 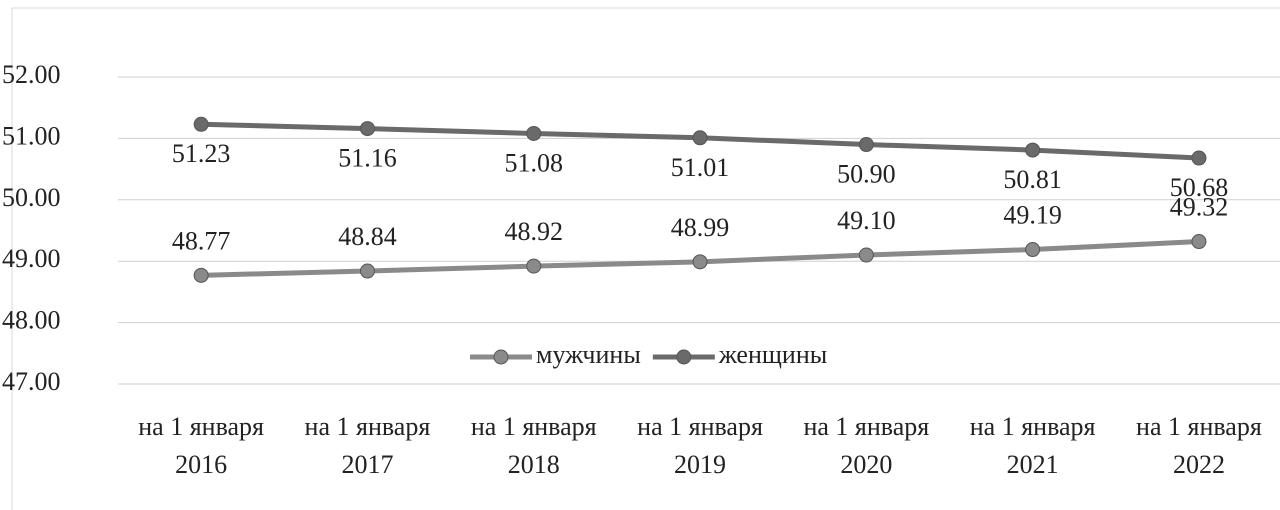 What do you see at coordinates (772, 354) in the screenshot?
I see `legend-label: женщины` at bounding box center [772, 354].